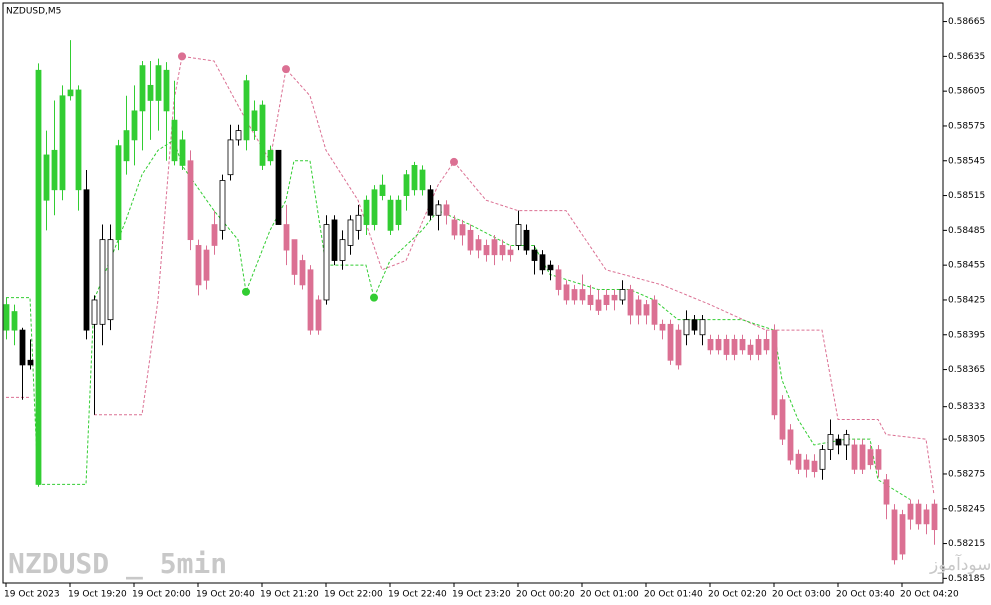  What do you see at coordinates (929, 595) in the screenshot?
I see `x-tick-label: 20 Oct 04:20` at bounding box center [929, 595].